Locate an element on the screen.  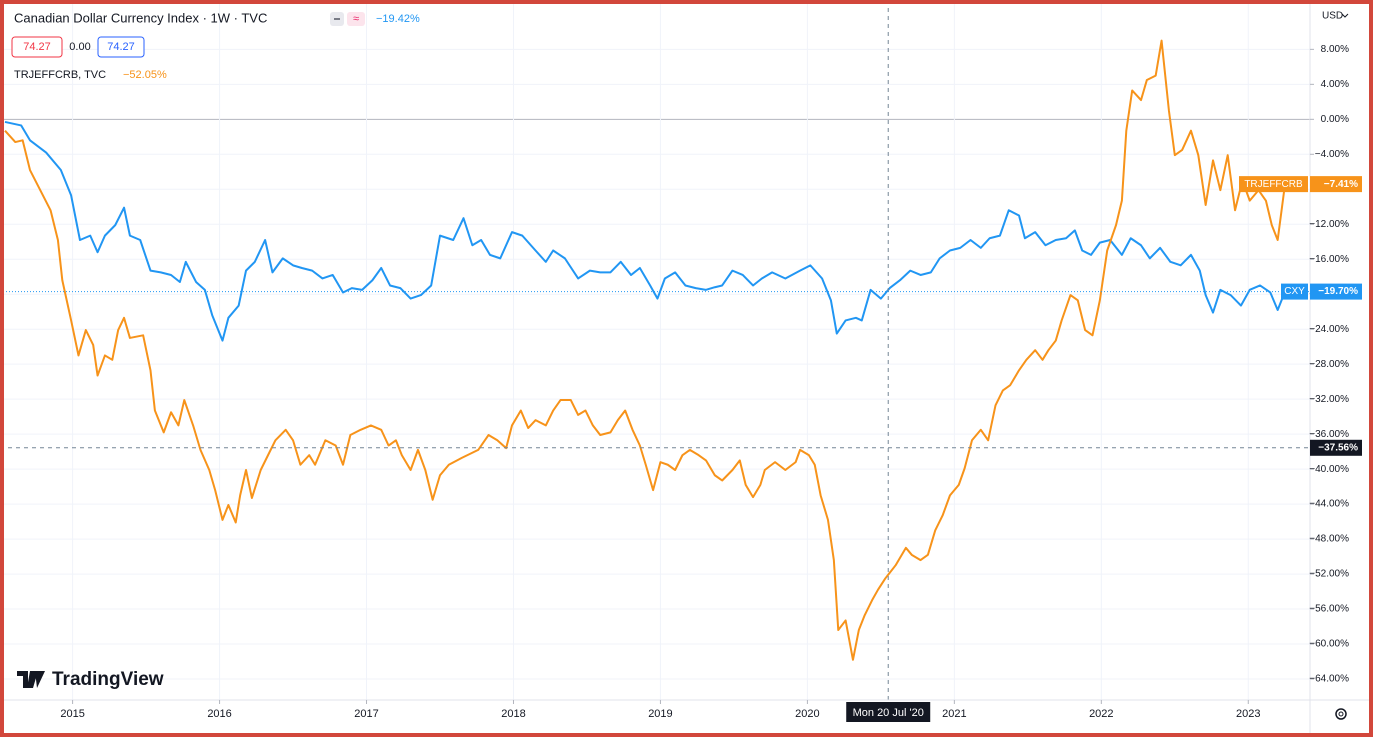
last-value-label: −7.41% is located at coordinates (1341, 184).